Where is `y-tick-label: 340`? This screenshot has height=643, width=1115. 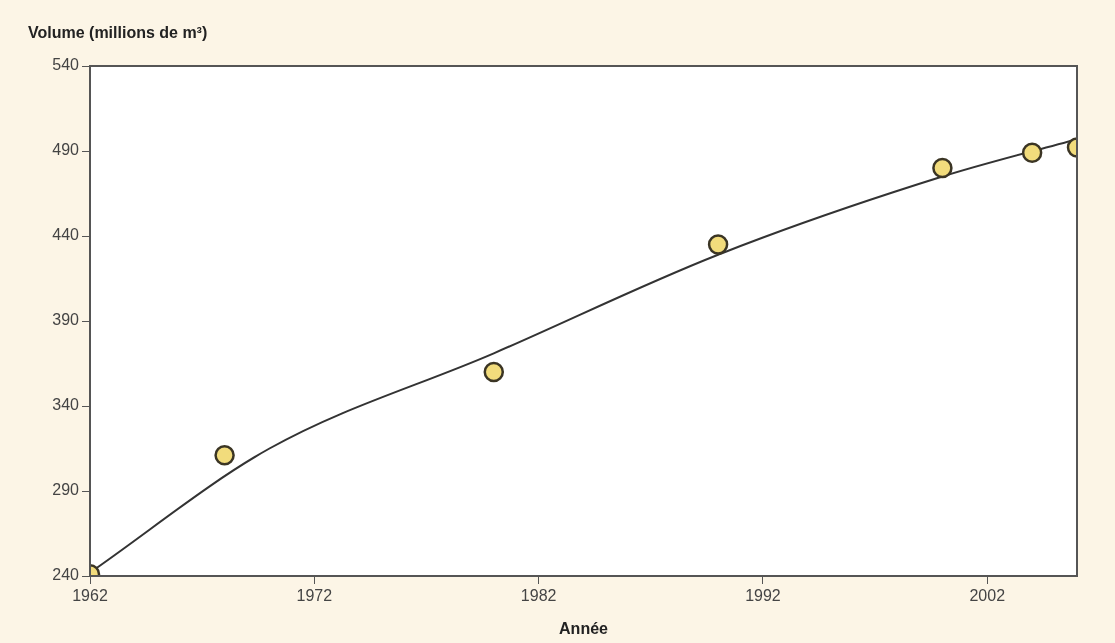
y-tick-label: 340 is located at coordinates (66, 405).